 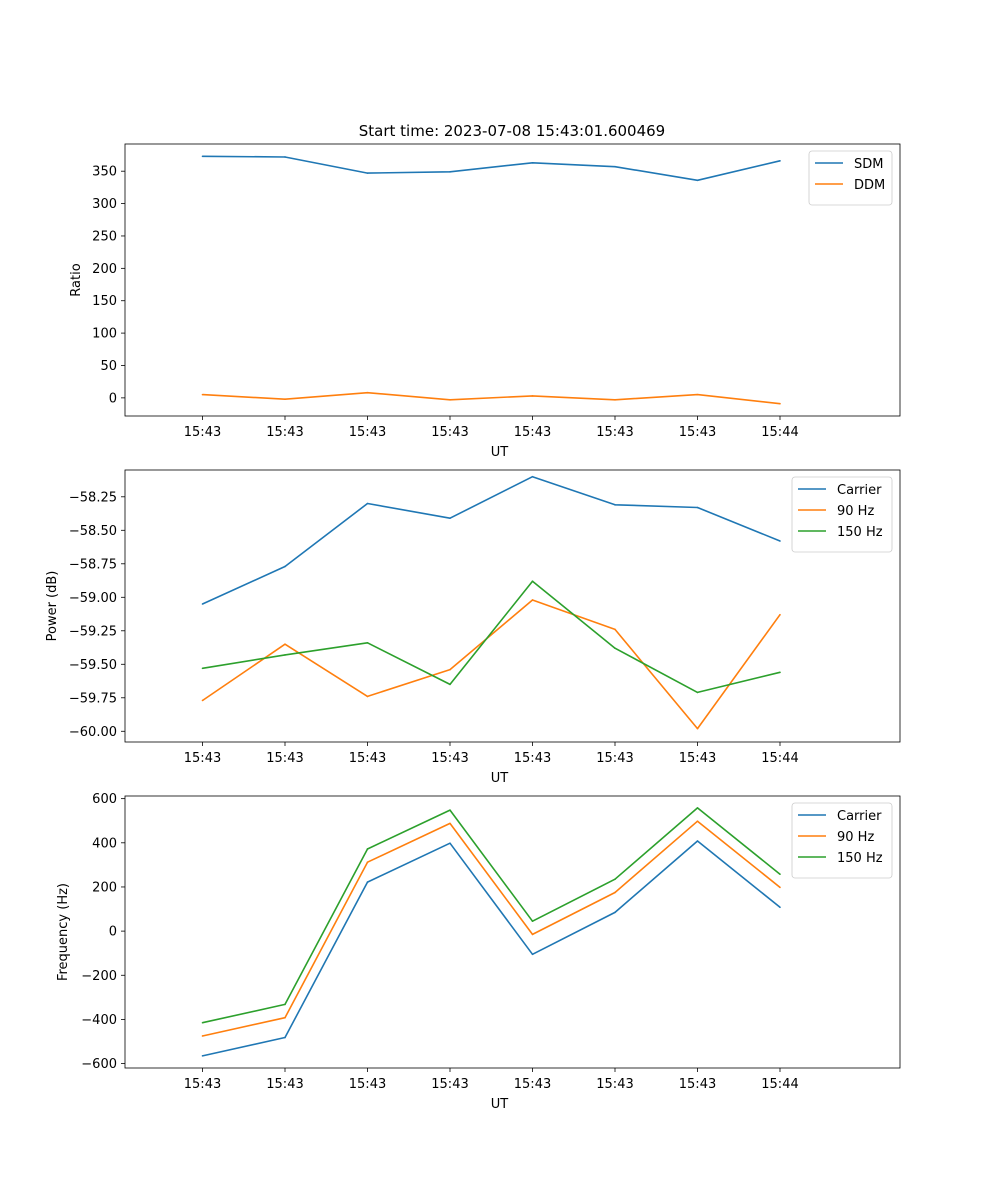 What do you see at coordinates (104, 172) in the screenshot?
I see `y-tick-label: 350` at bounding box center [104, 172].